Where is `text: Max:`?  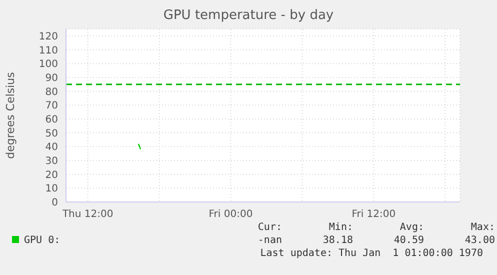
text: Max: is located at coordinates (482, 227).